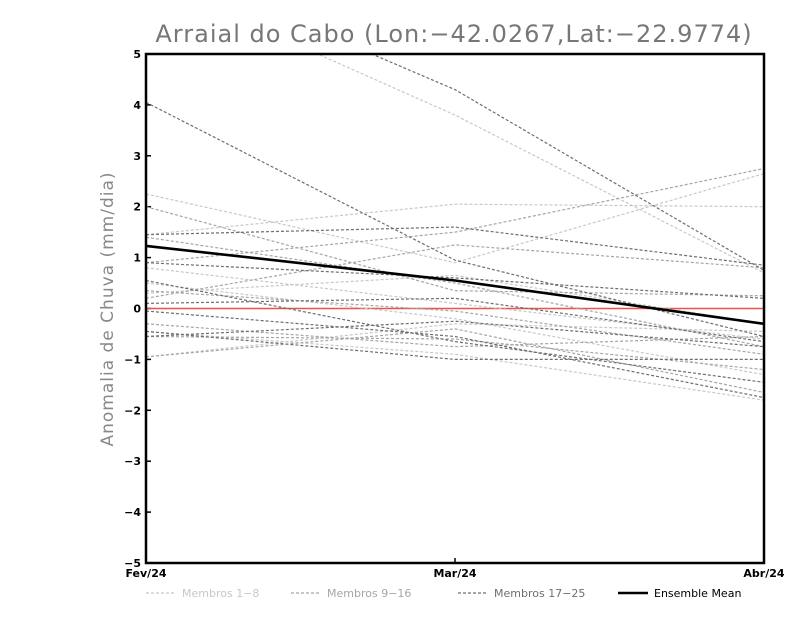  What do you see at coordinates (697, 593) in the screenshot?
I see `legend-label: Ensemble Mean` at bounding box center [697, 593].